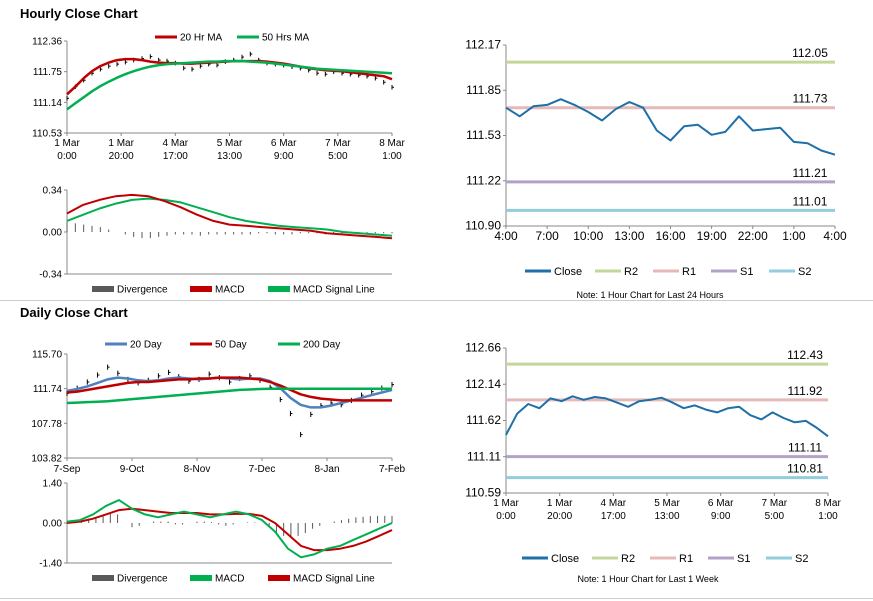 The width and height of the screenshot is (873, 601). I want to click on daily-price-x-tick-label: 9-Oct, so click(132, 469).